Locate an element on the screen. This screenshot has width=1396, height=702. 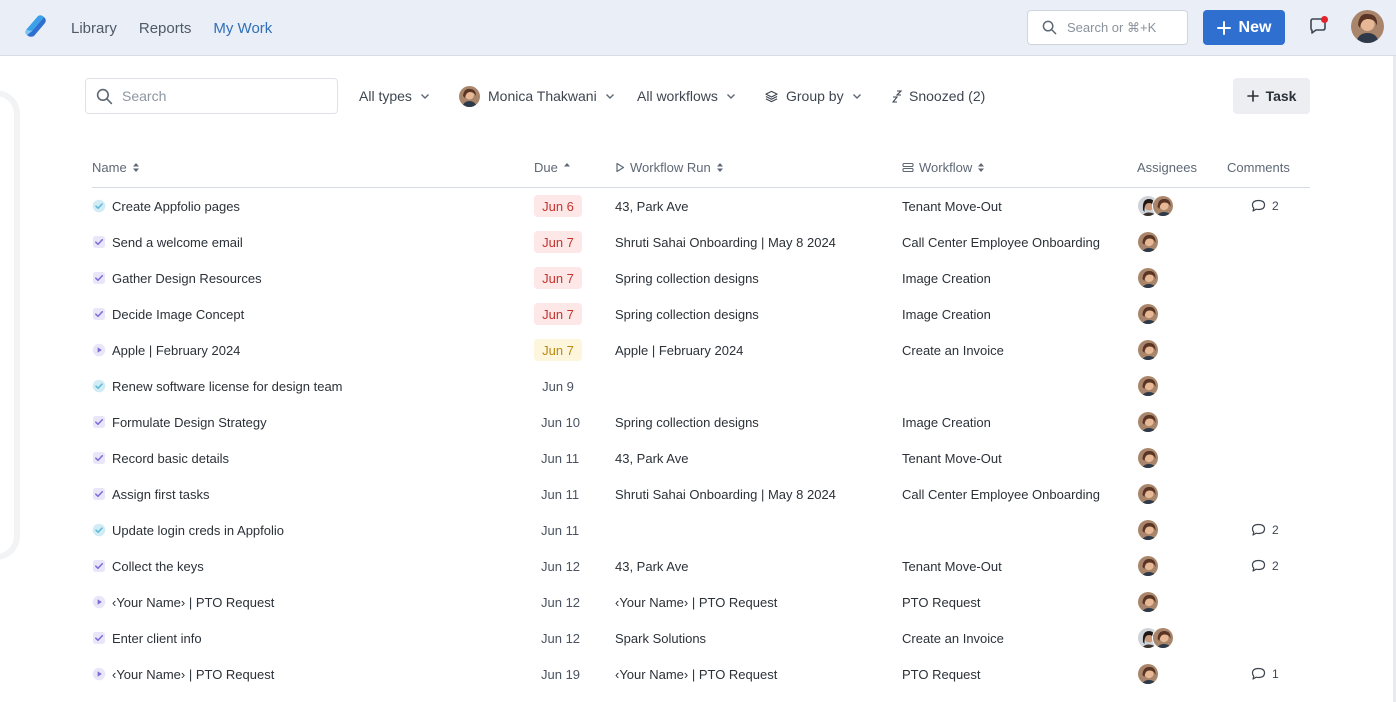
task-name: Gather Design Resources is located at coordinates (187, 278).